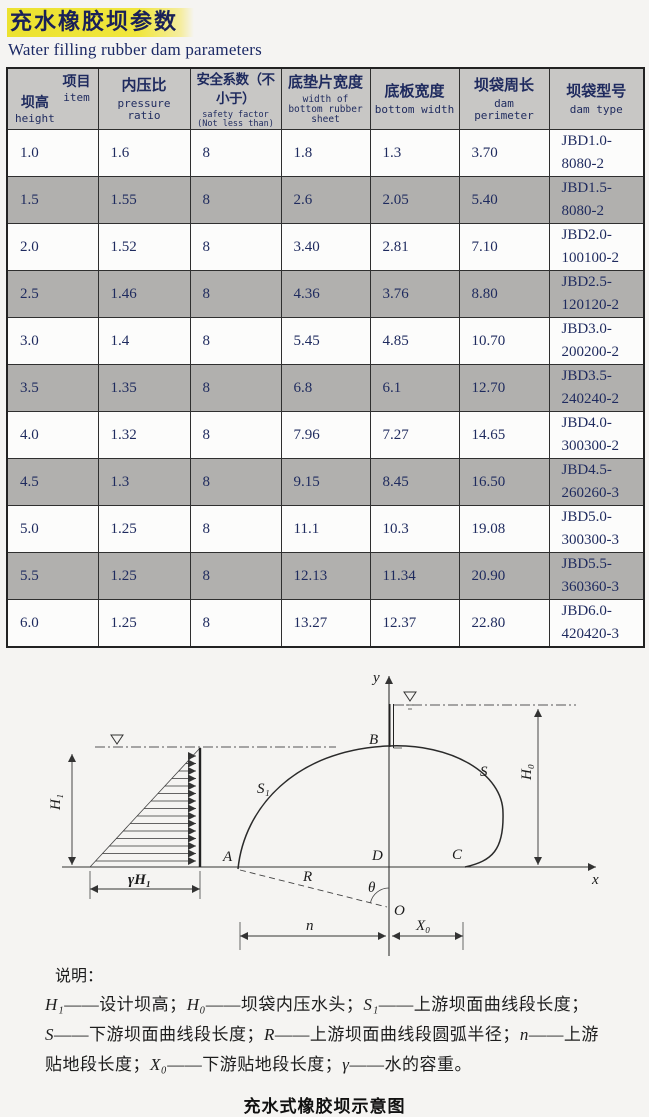 The height and width of the screenshot is (1117, 649). Describe the element at coordinates (52, 482) in the screenshot. I see `table-cell: 4.5` at that location.